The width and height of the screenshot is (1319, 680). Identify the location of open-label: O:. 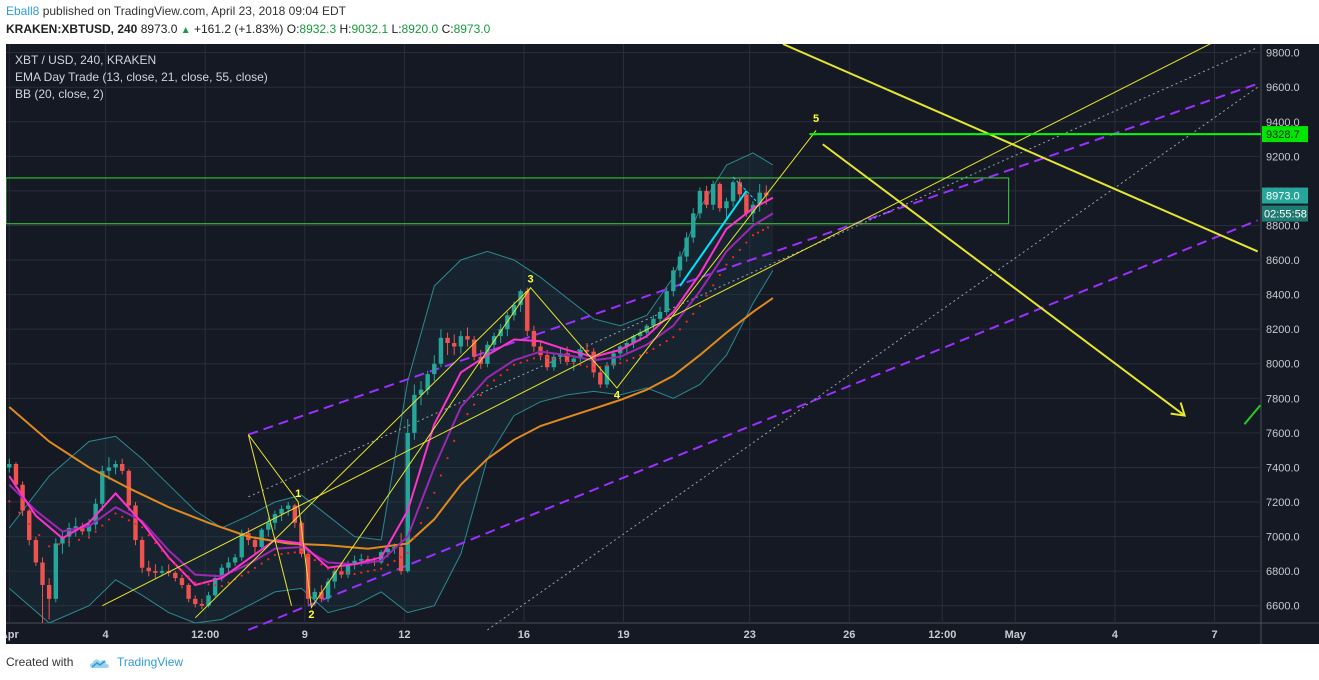
(293, 29).